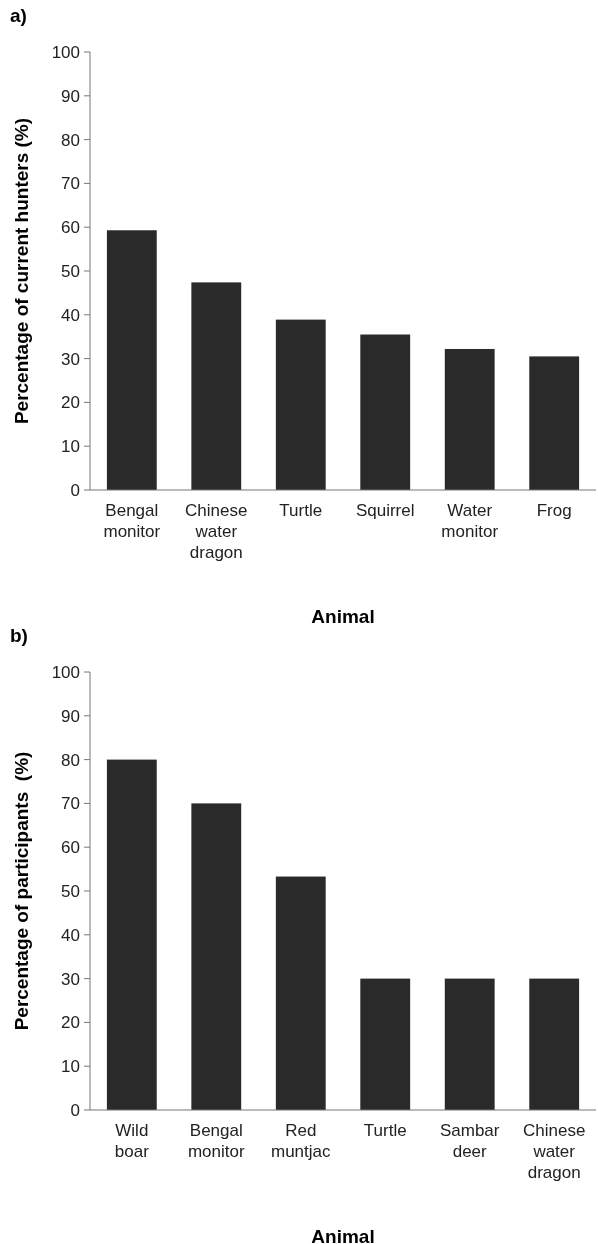 The image size is (598, 1244). I want to click on chart-title: b), so click(19, 635).